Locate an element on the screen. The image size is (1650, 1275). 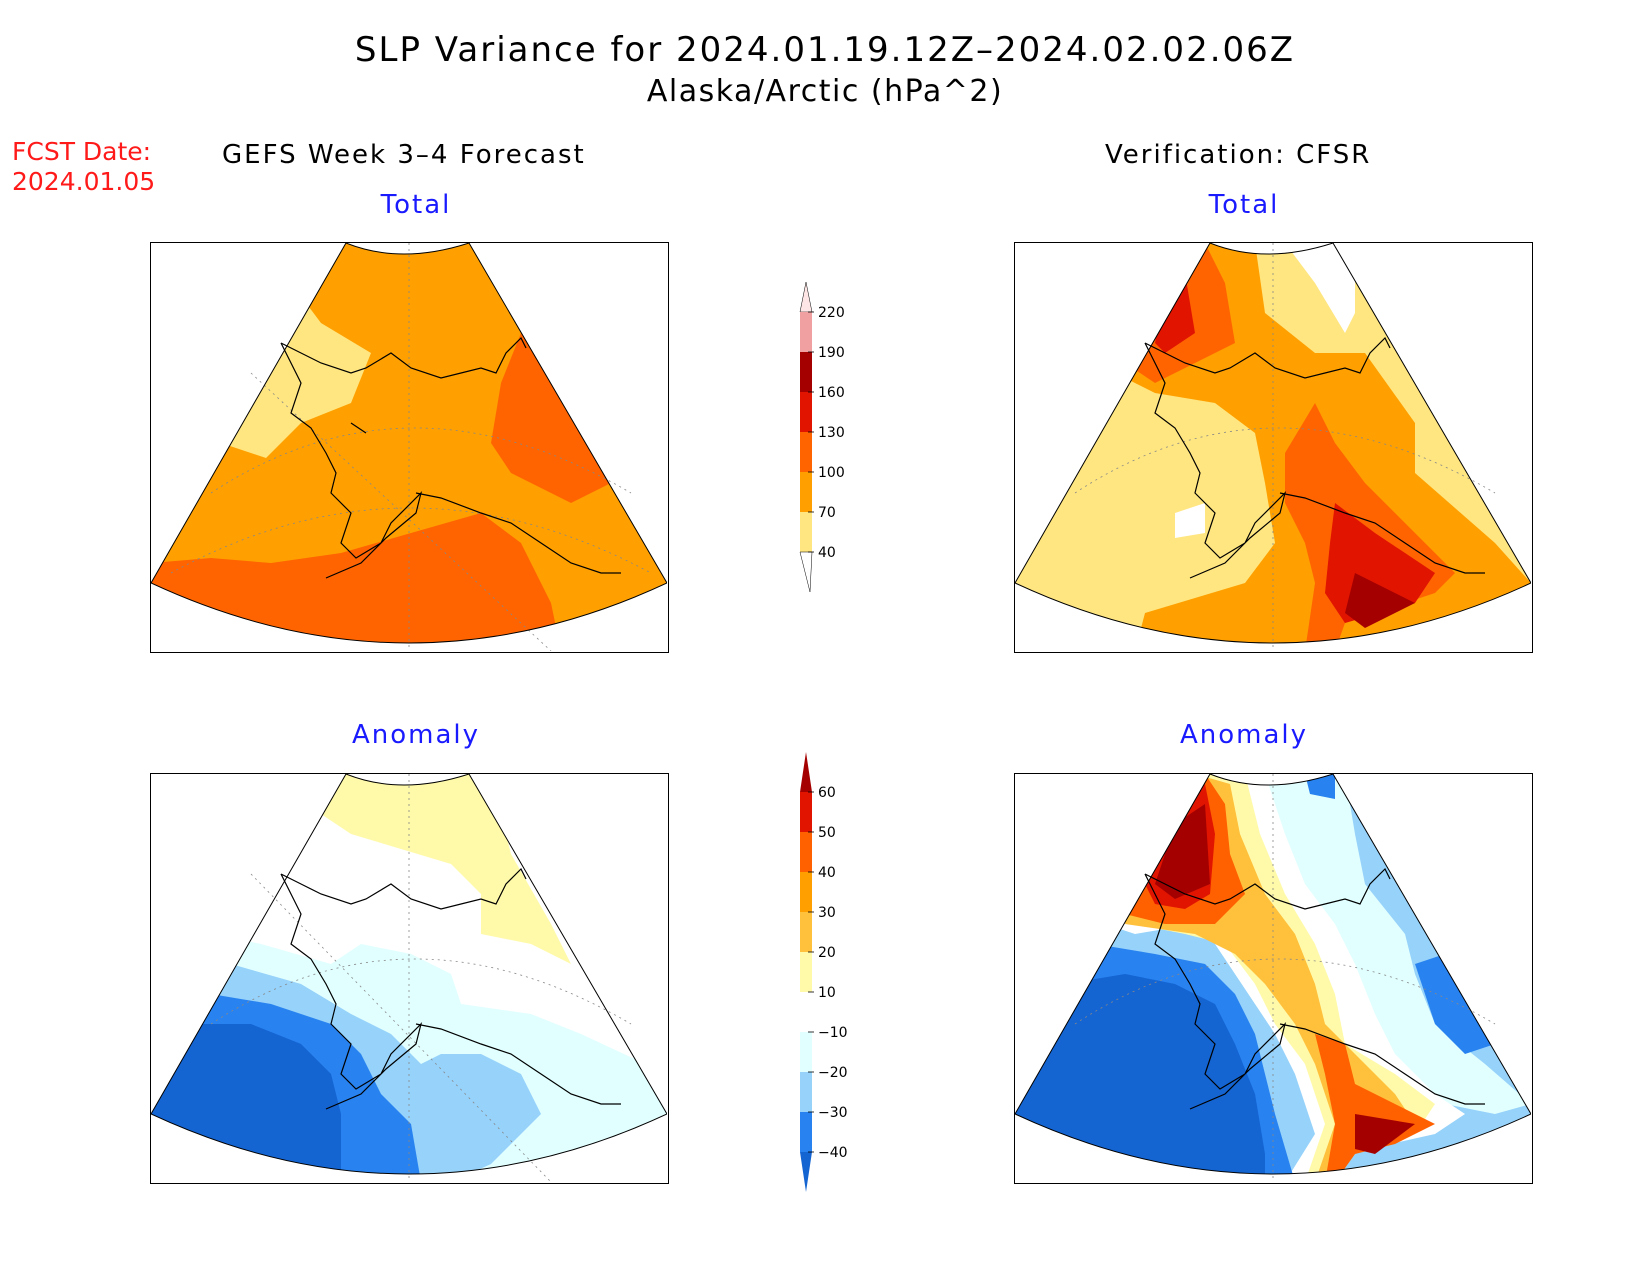
colorbar-tick-label: 20 is located at coordinates (827, 953).